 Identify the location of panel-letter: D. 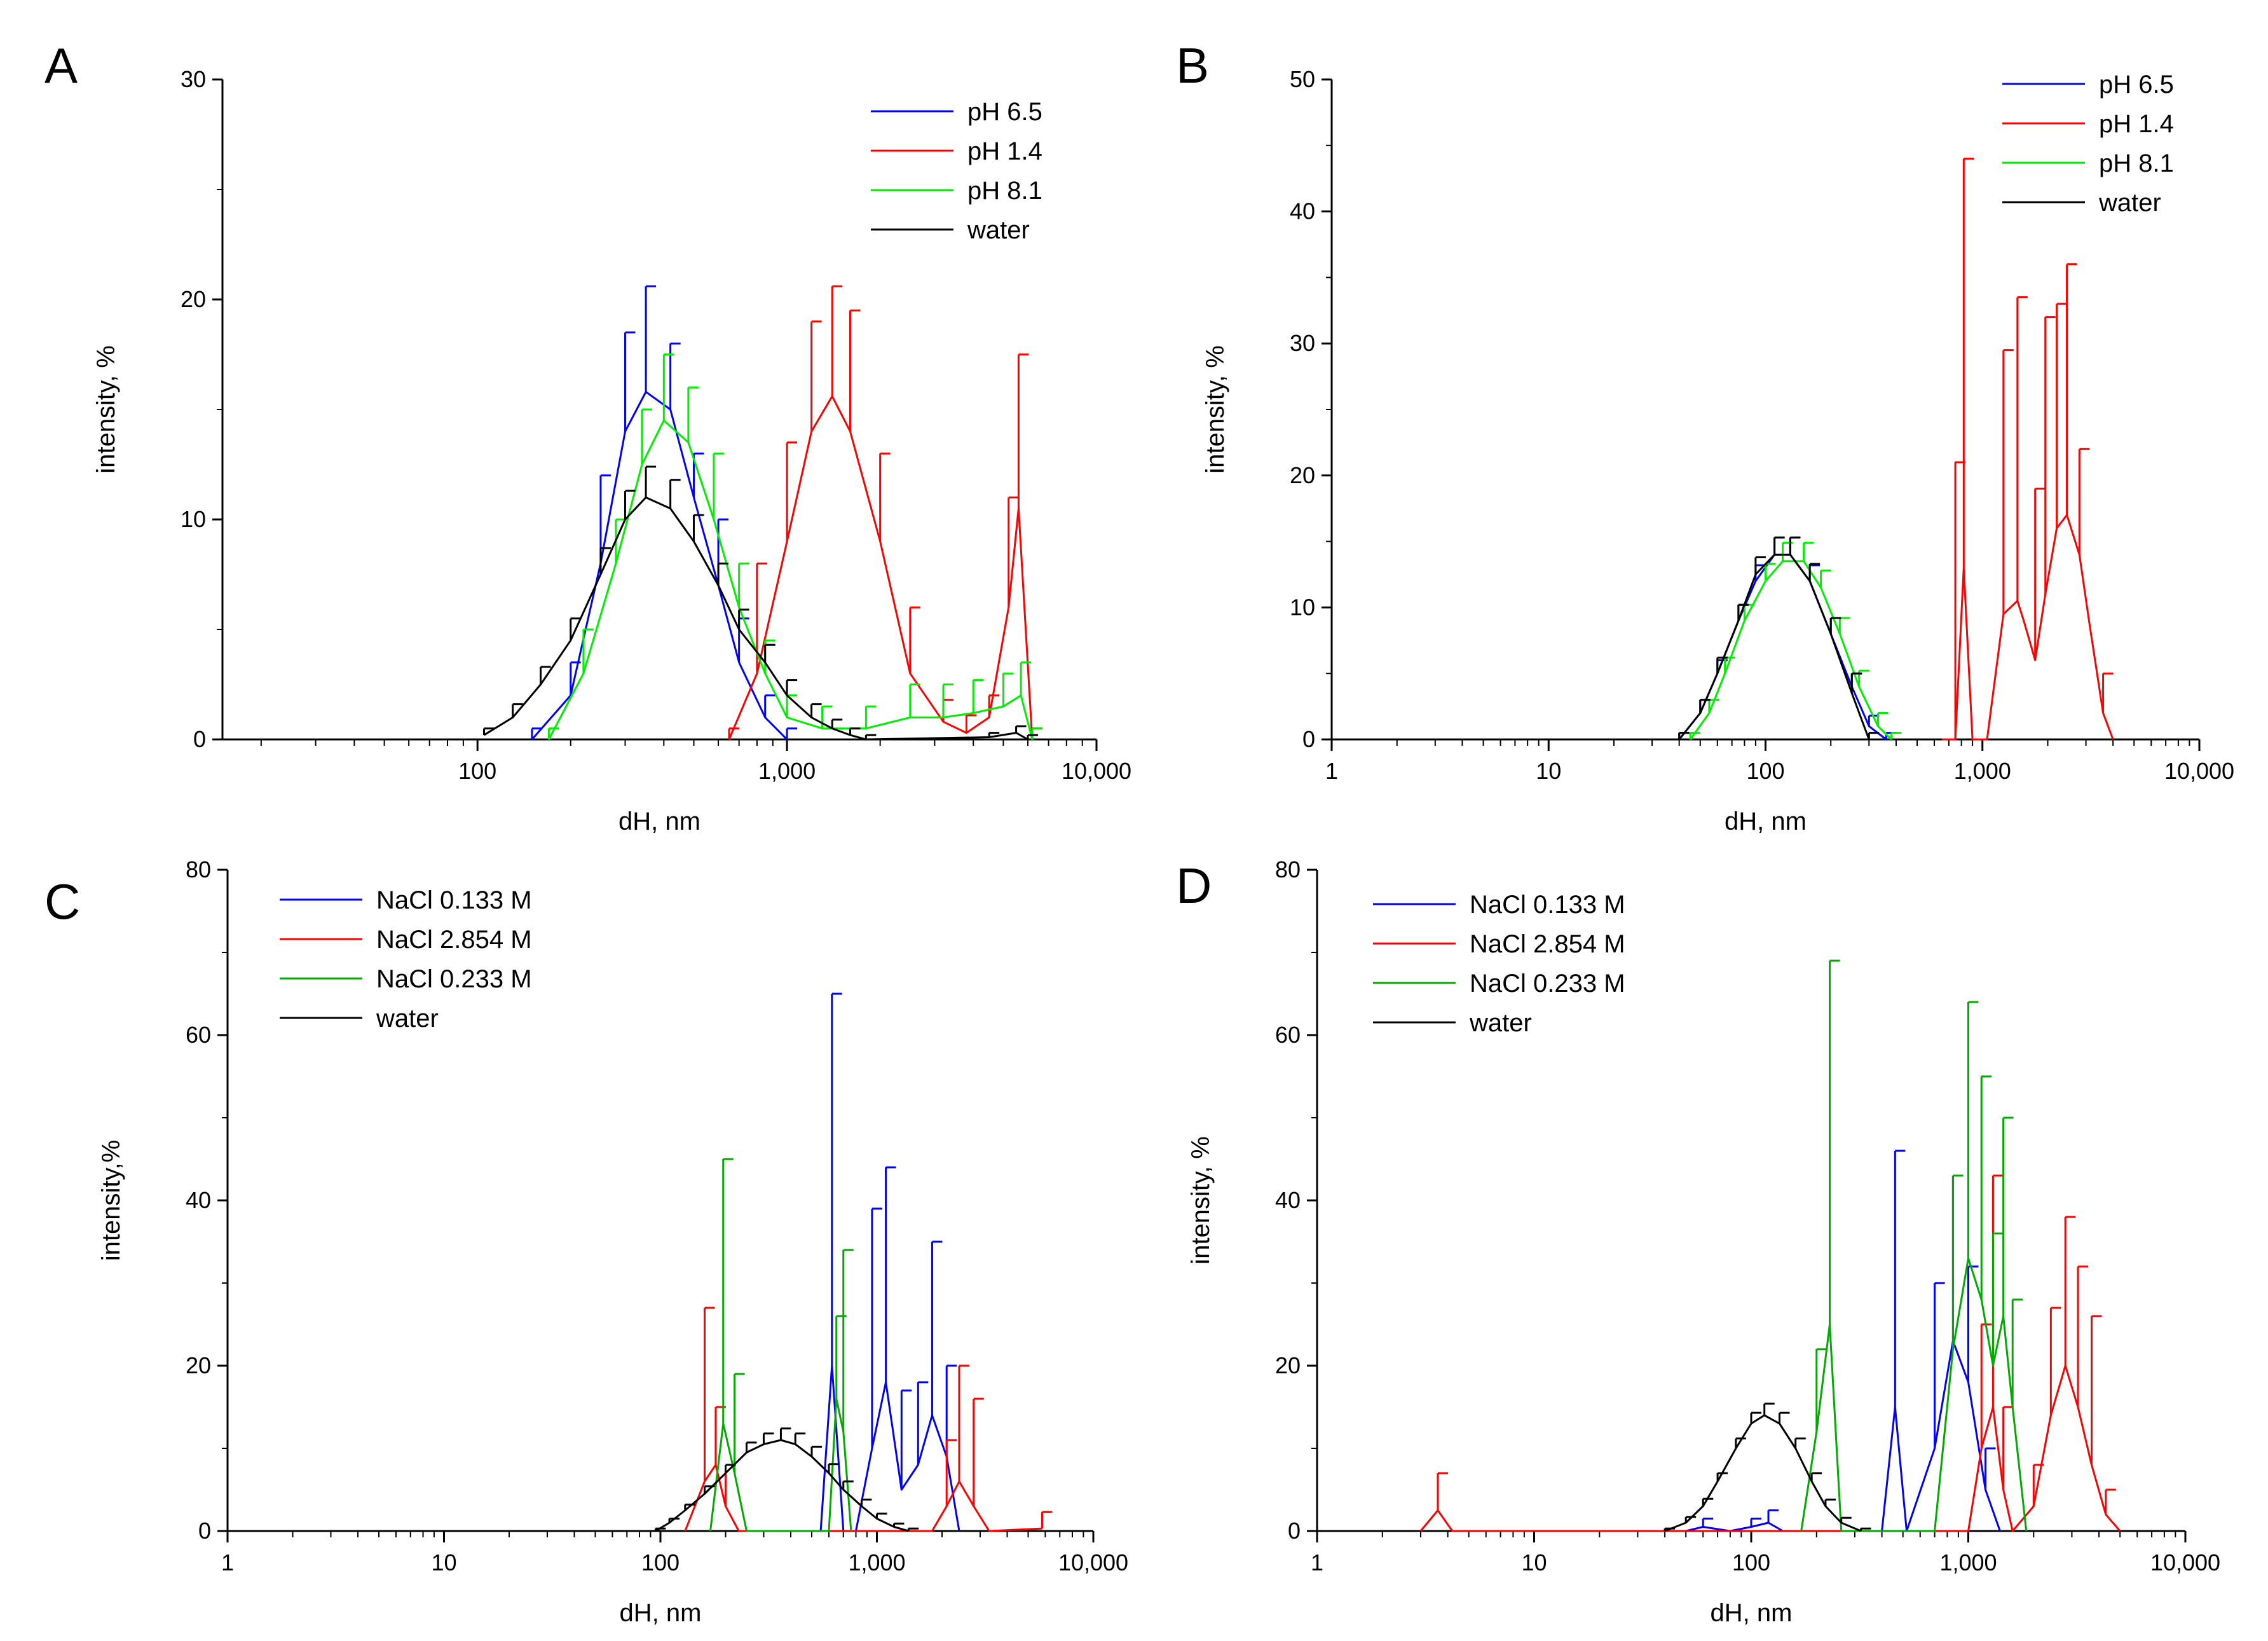
(1194, 886).